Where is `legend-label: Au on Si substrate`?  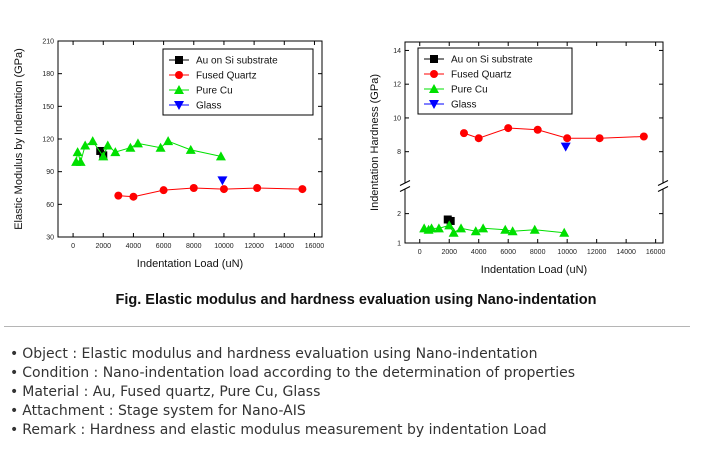 legend-label: Au on Si substrate is located at coordinates (237, 61).